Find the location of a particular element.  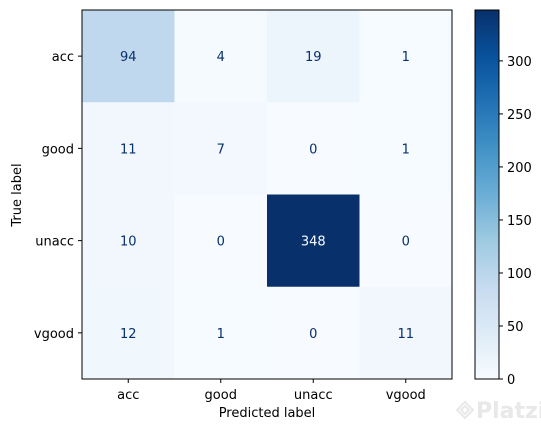

colorbar-tick-label: 0 is located at coordinates (511, 380).